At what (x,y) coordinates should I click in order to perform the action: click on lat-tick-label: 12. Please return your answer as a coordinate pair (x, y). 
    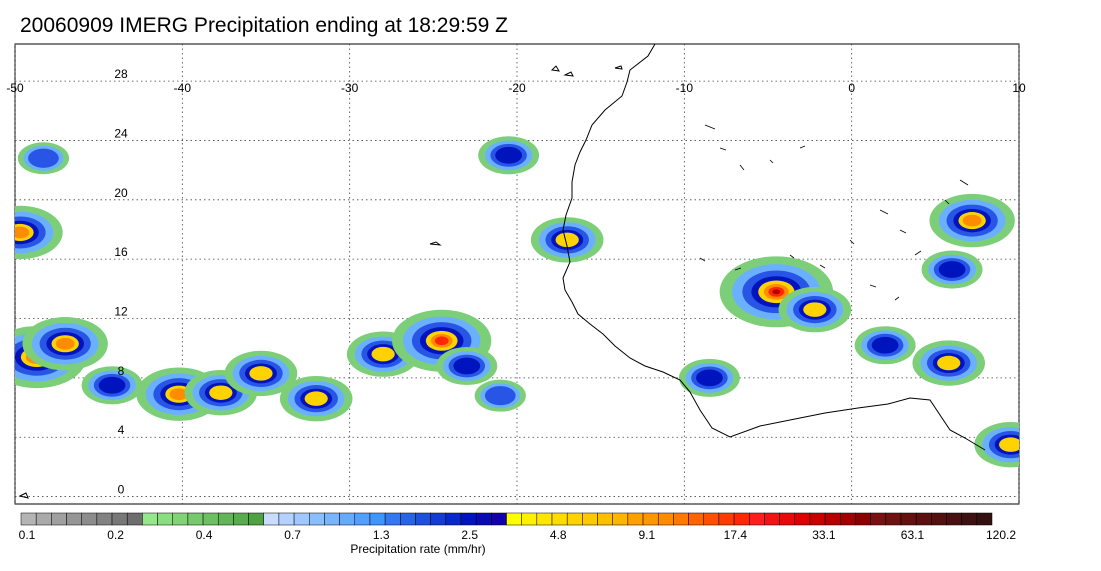
    Looking at the image, I should click on (121, 312).